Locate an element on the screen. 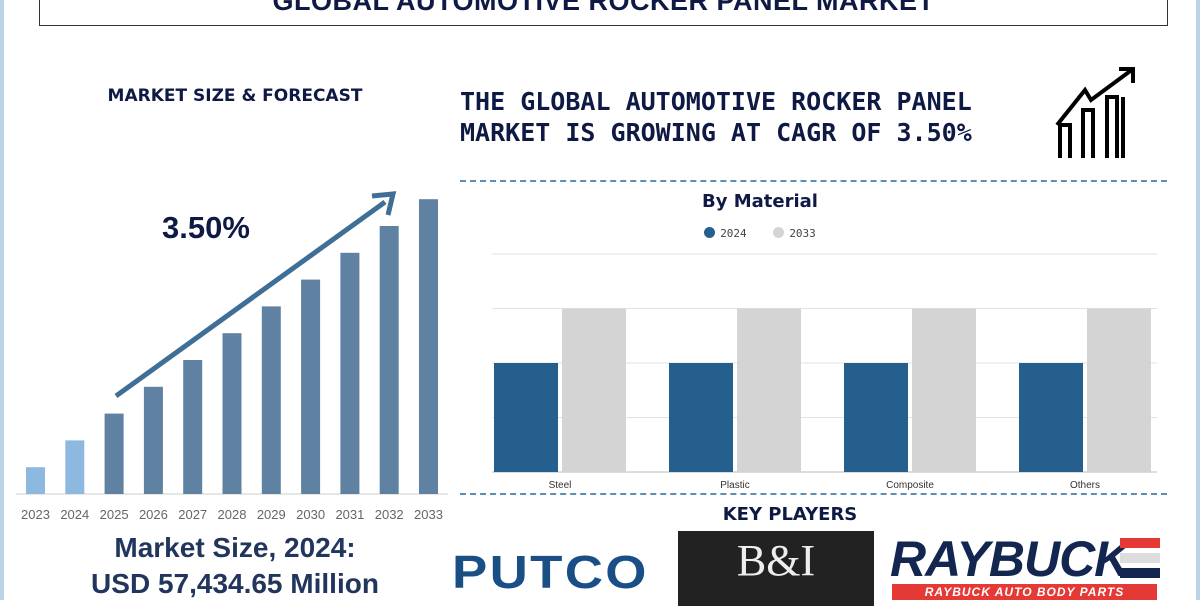 This screenshot has width=1200, height=606. bar-plastic-2033 is located at coordinates (769, 390).